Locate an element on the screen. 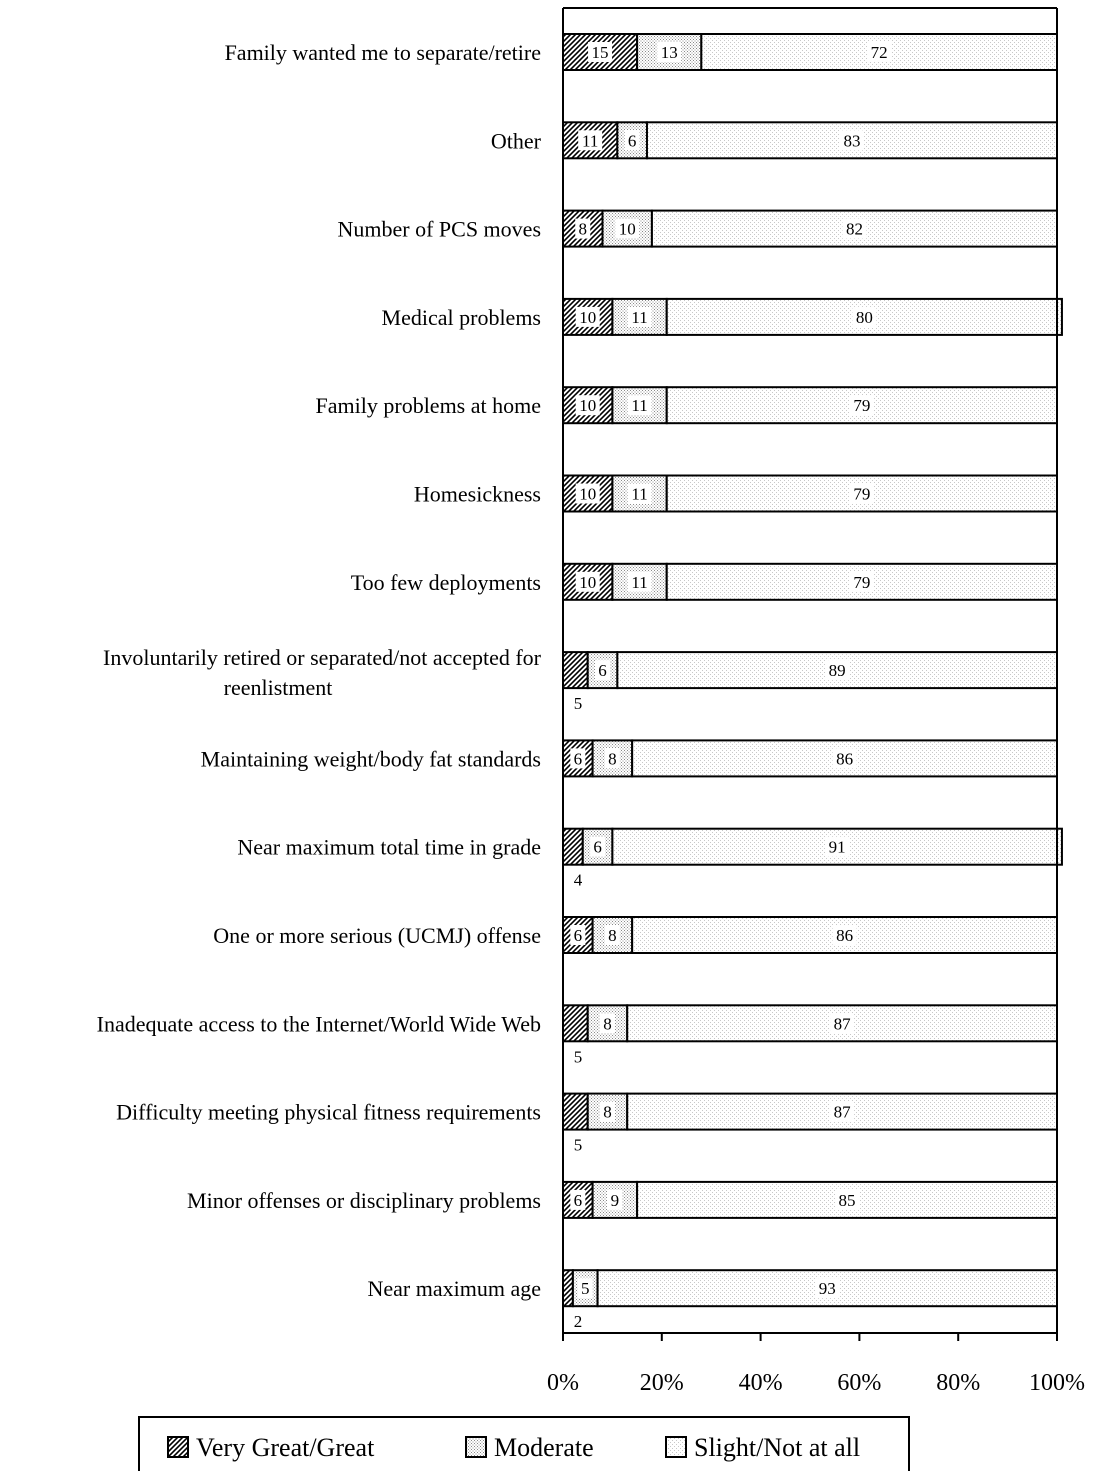 This screenshot has width=1096, height=1471. value-label: 15 is located at coordinates (600, 52).